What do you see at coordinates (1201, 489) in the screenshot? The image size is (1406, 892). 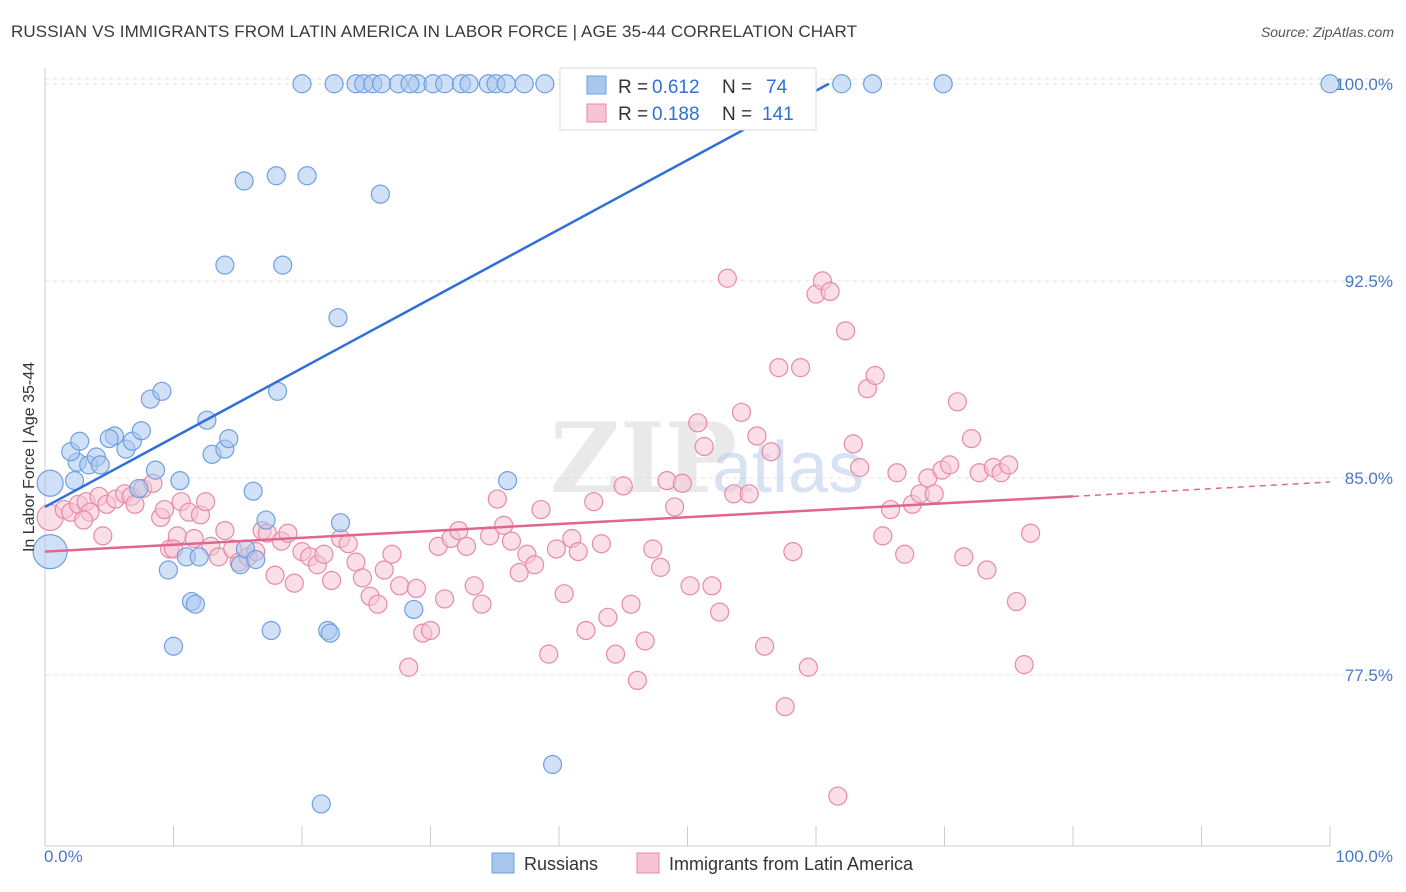 I see `latin-trend-line-extension` at bounding box center [1201, 489].